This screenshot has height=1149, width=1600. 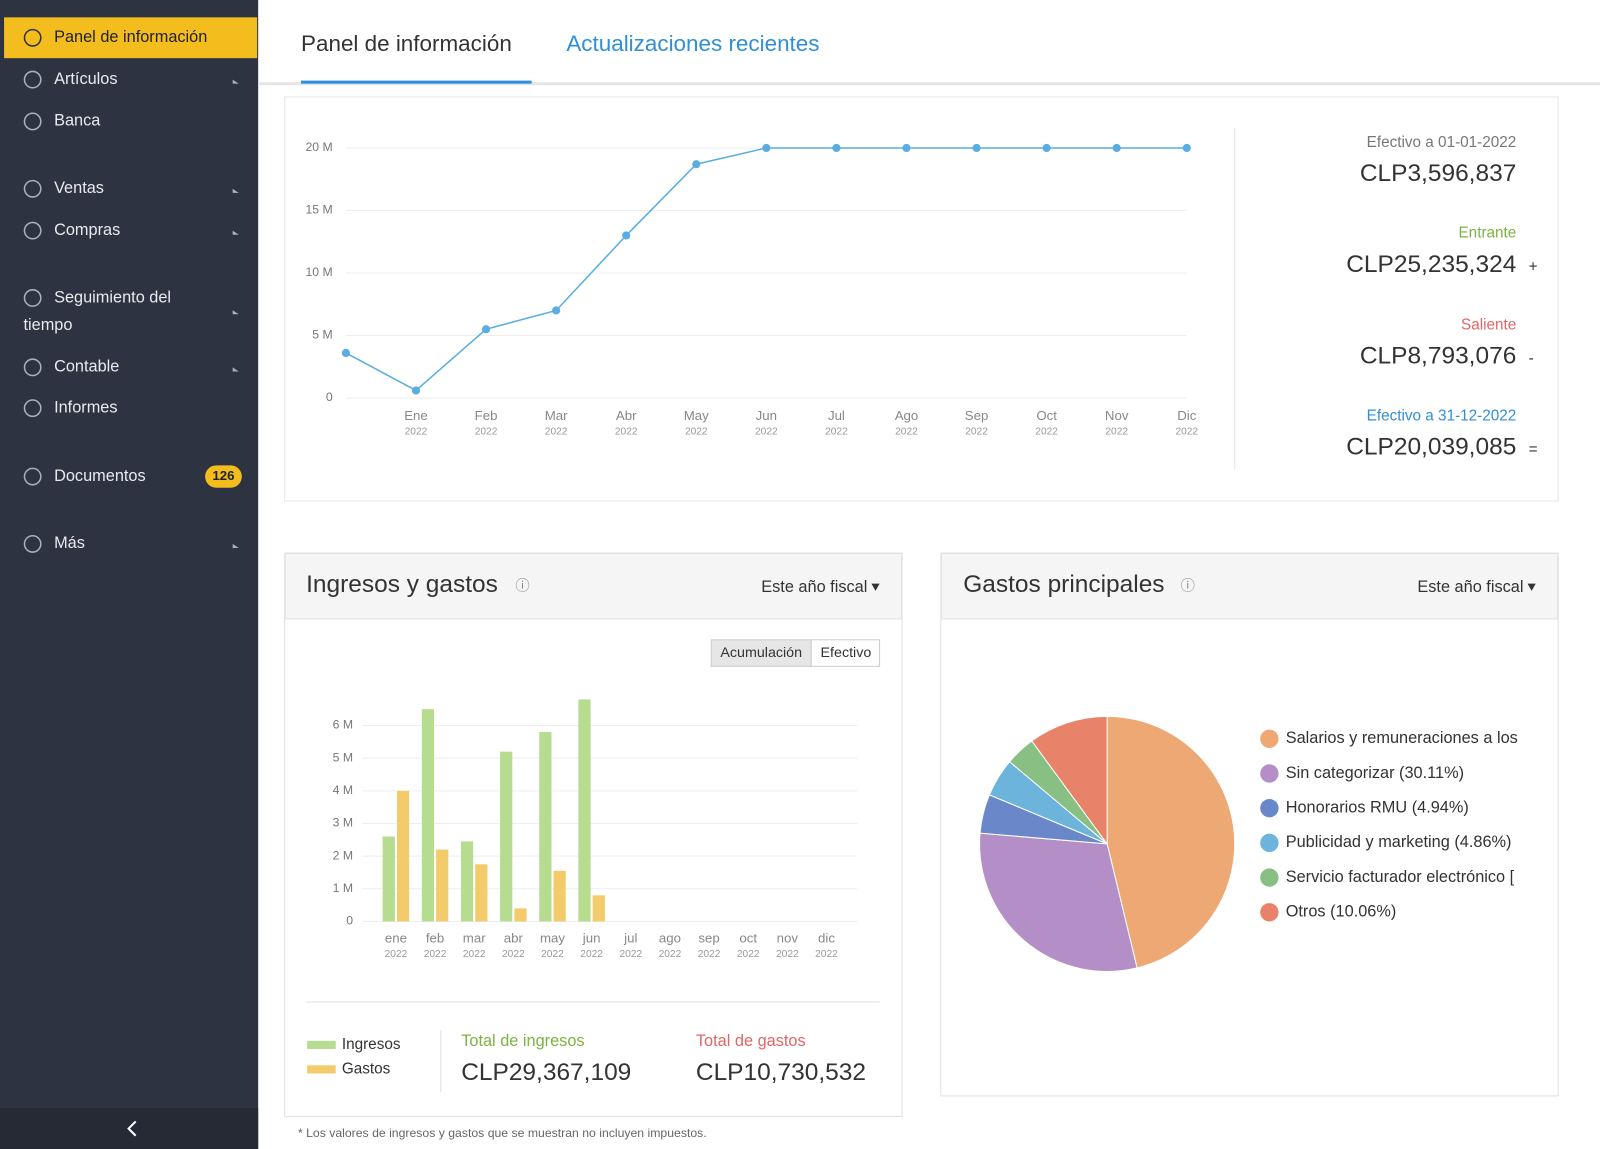 I want to click on x-tick-label: feb, so click(x=435, y=937).